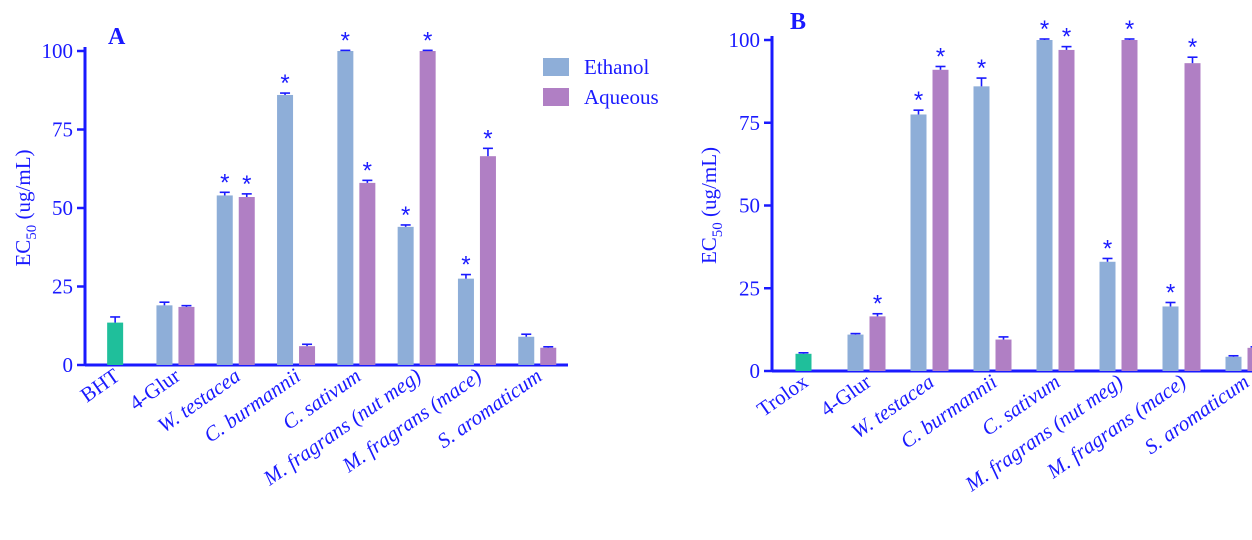  Describe the element at coordinates (616, 67) in the screenshot. I see `legend-label: Ethanol` at that location.